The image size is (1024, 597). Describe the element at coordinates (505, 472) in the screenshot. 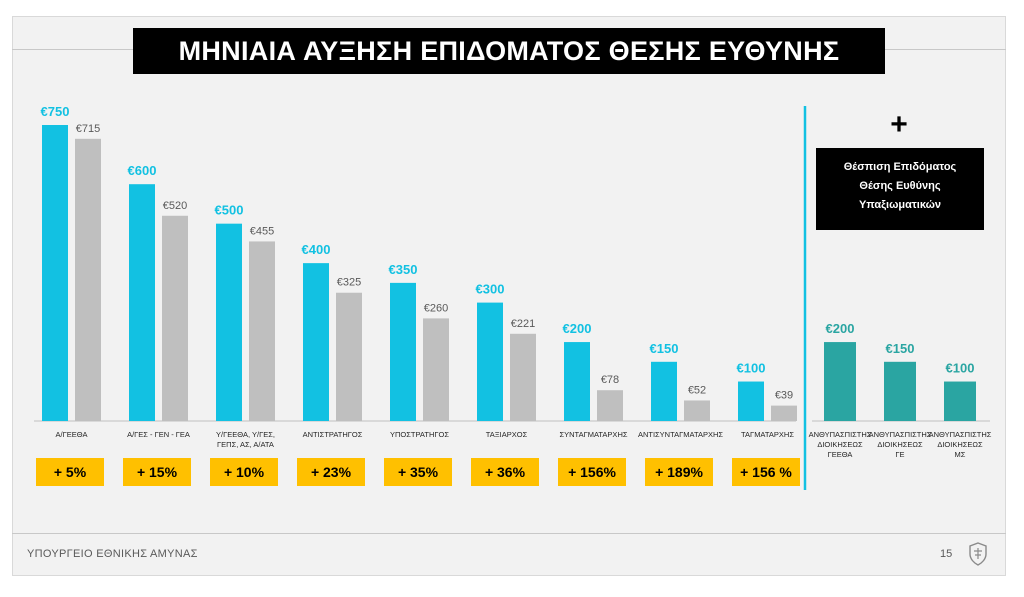

I see `percent-increase-badge: + 36%` at that location.